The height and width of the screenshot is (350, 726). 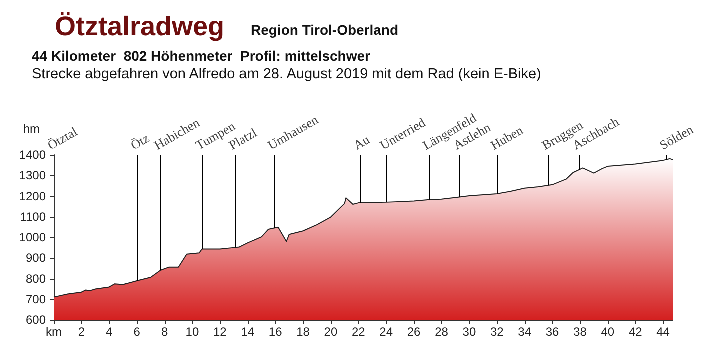 What do you see at coordinates (287, 74) in the screenshot?
I see `text: Strecke abgefahren von Alfredo am 28. August 2019 mit dem Rad (kein E-Bike)` at bounding box center [287, 74].